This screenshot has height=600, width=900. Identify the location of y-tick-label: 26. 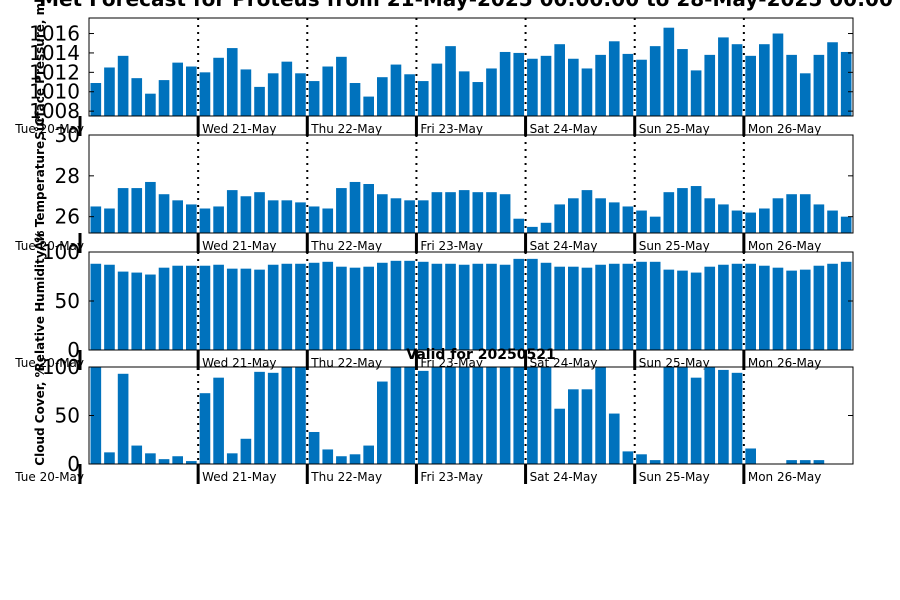
(67, 217).